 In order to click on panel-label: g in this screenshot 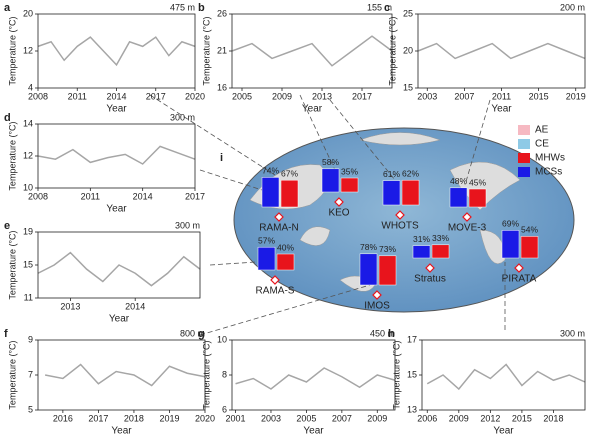, I will do `click(201, 334)`.